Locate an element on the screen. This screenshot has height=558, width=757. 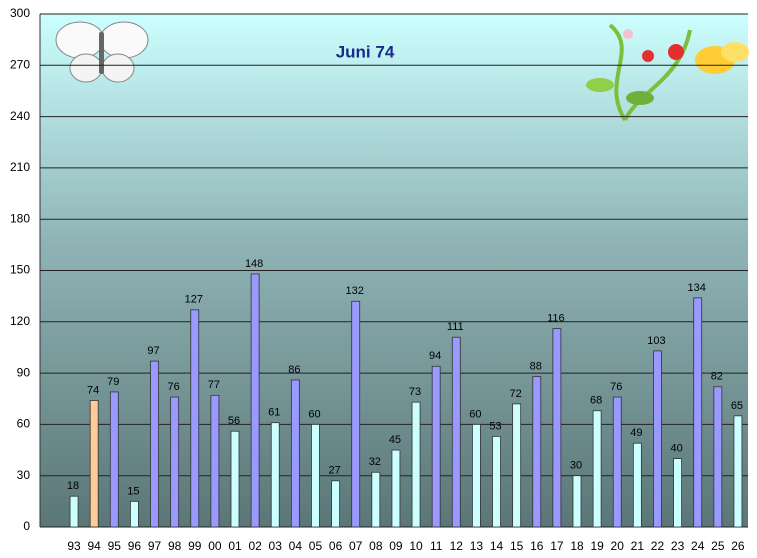
x-tick-label: 24 is located at coordinates (698, 546).